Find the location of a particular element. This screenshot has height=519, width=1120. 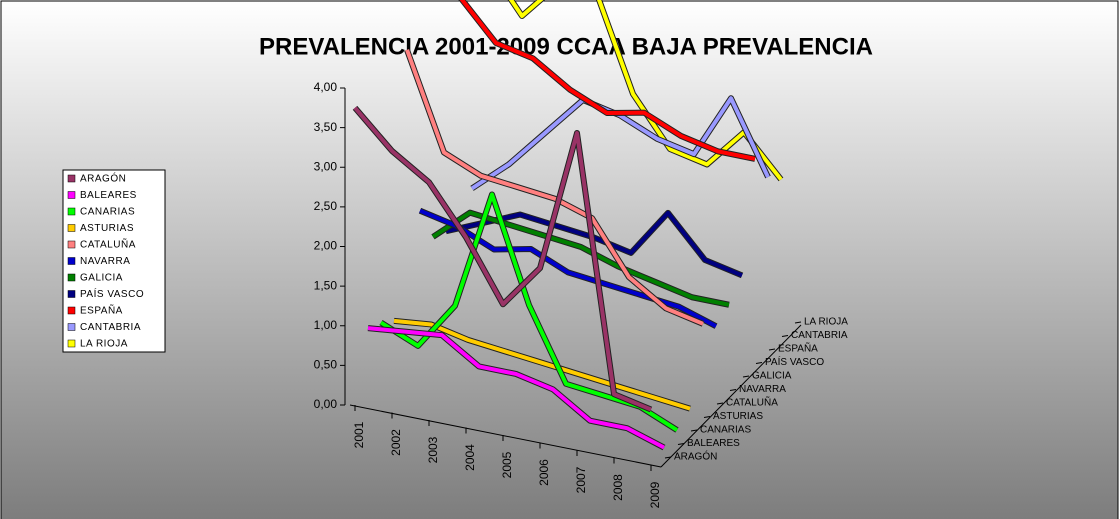

z-tick-label: CANARIAS is located at coordinates (725, 430).